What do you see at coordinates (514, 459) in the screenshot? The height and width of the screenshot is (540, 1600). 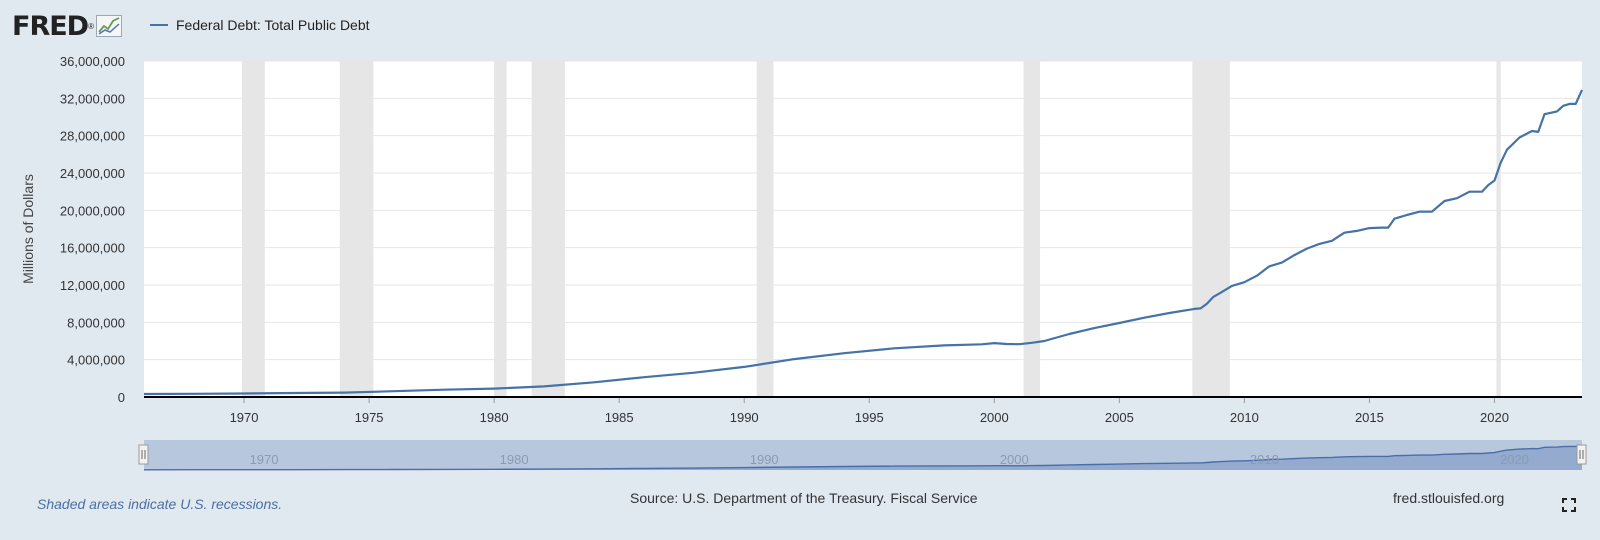 I see `navigator-tick-label: 1980` at bounding box center [514, 459].